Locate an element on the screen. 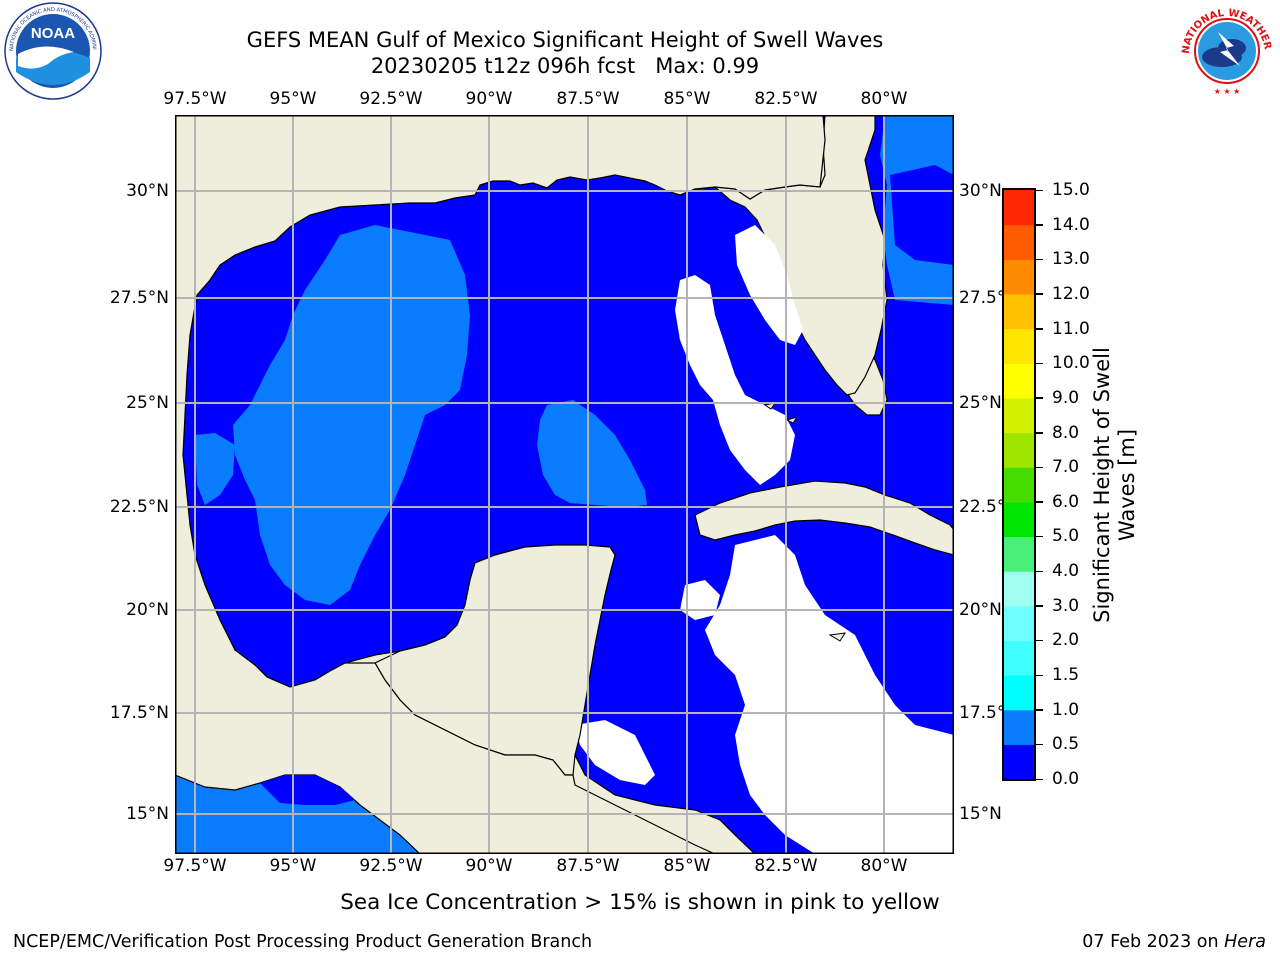  footer-date-text: 07 Feb 2023 on is located at coordinates (1153, 942).